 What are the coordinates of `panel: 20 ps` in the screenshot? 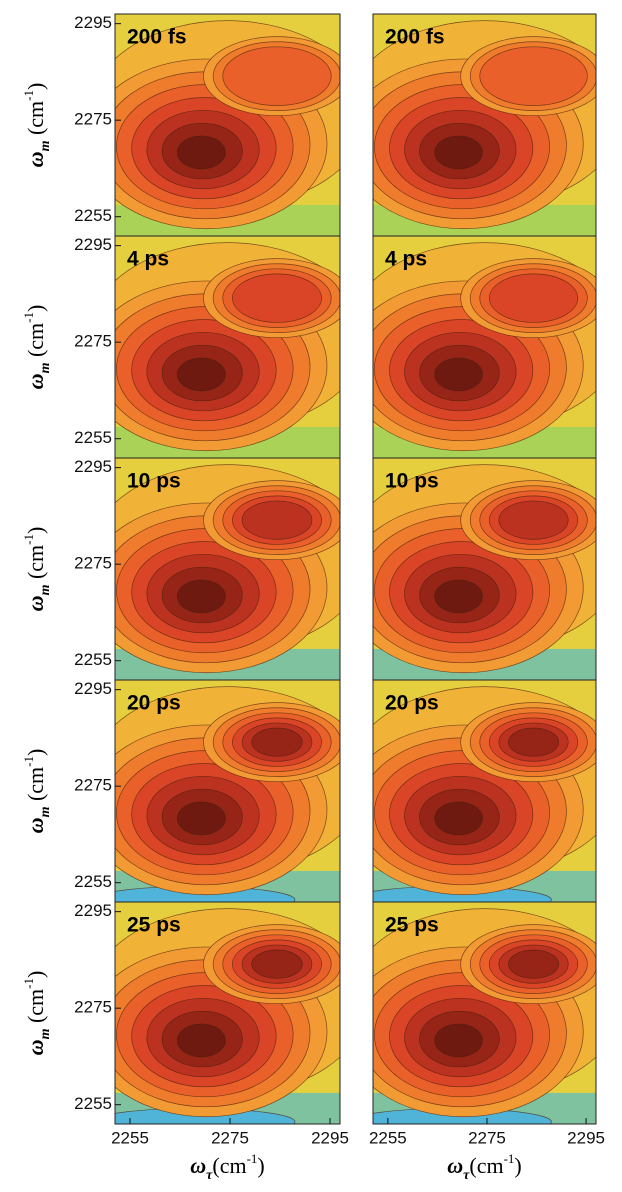 It's located at (484, 791).